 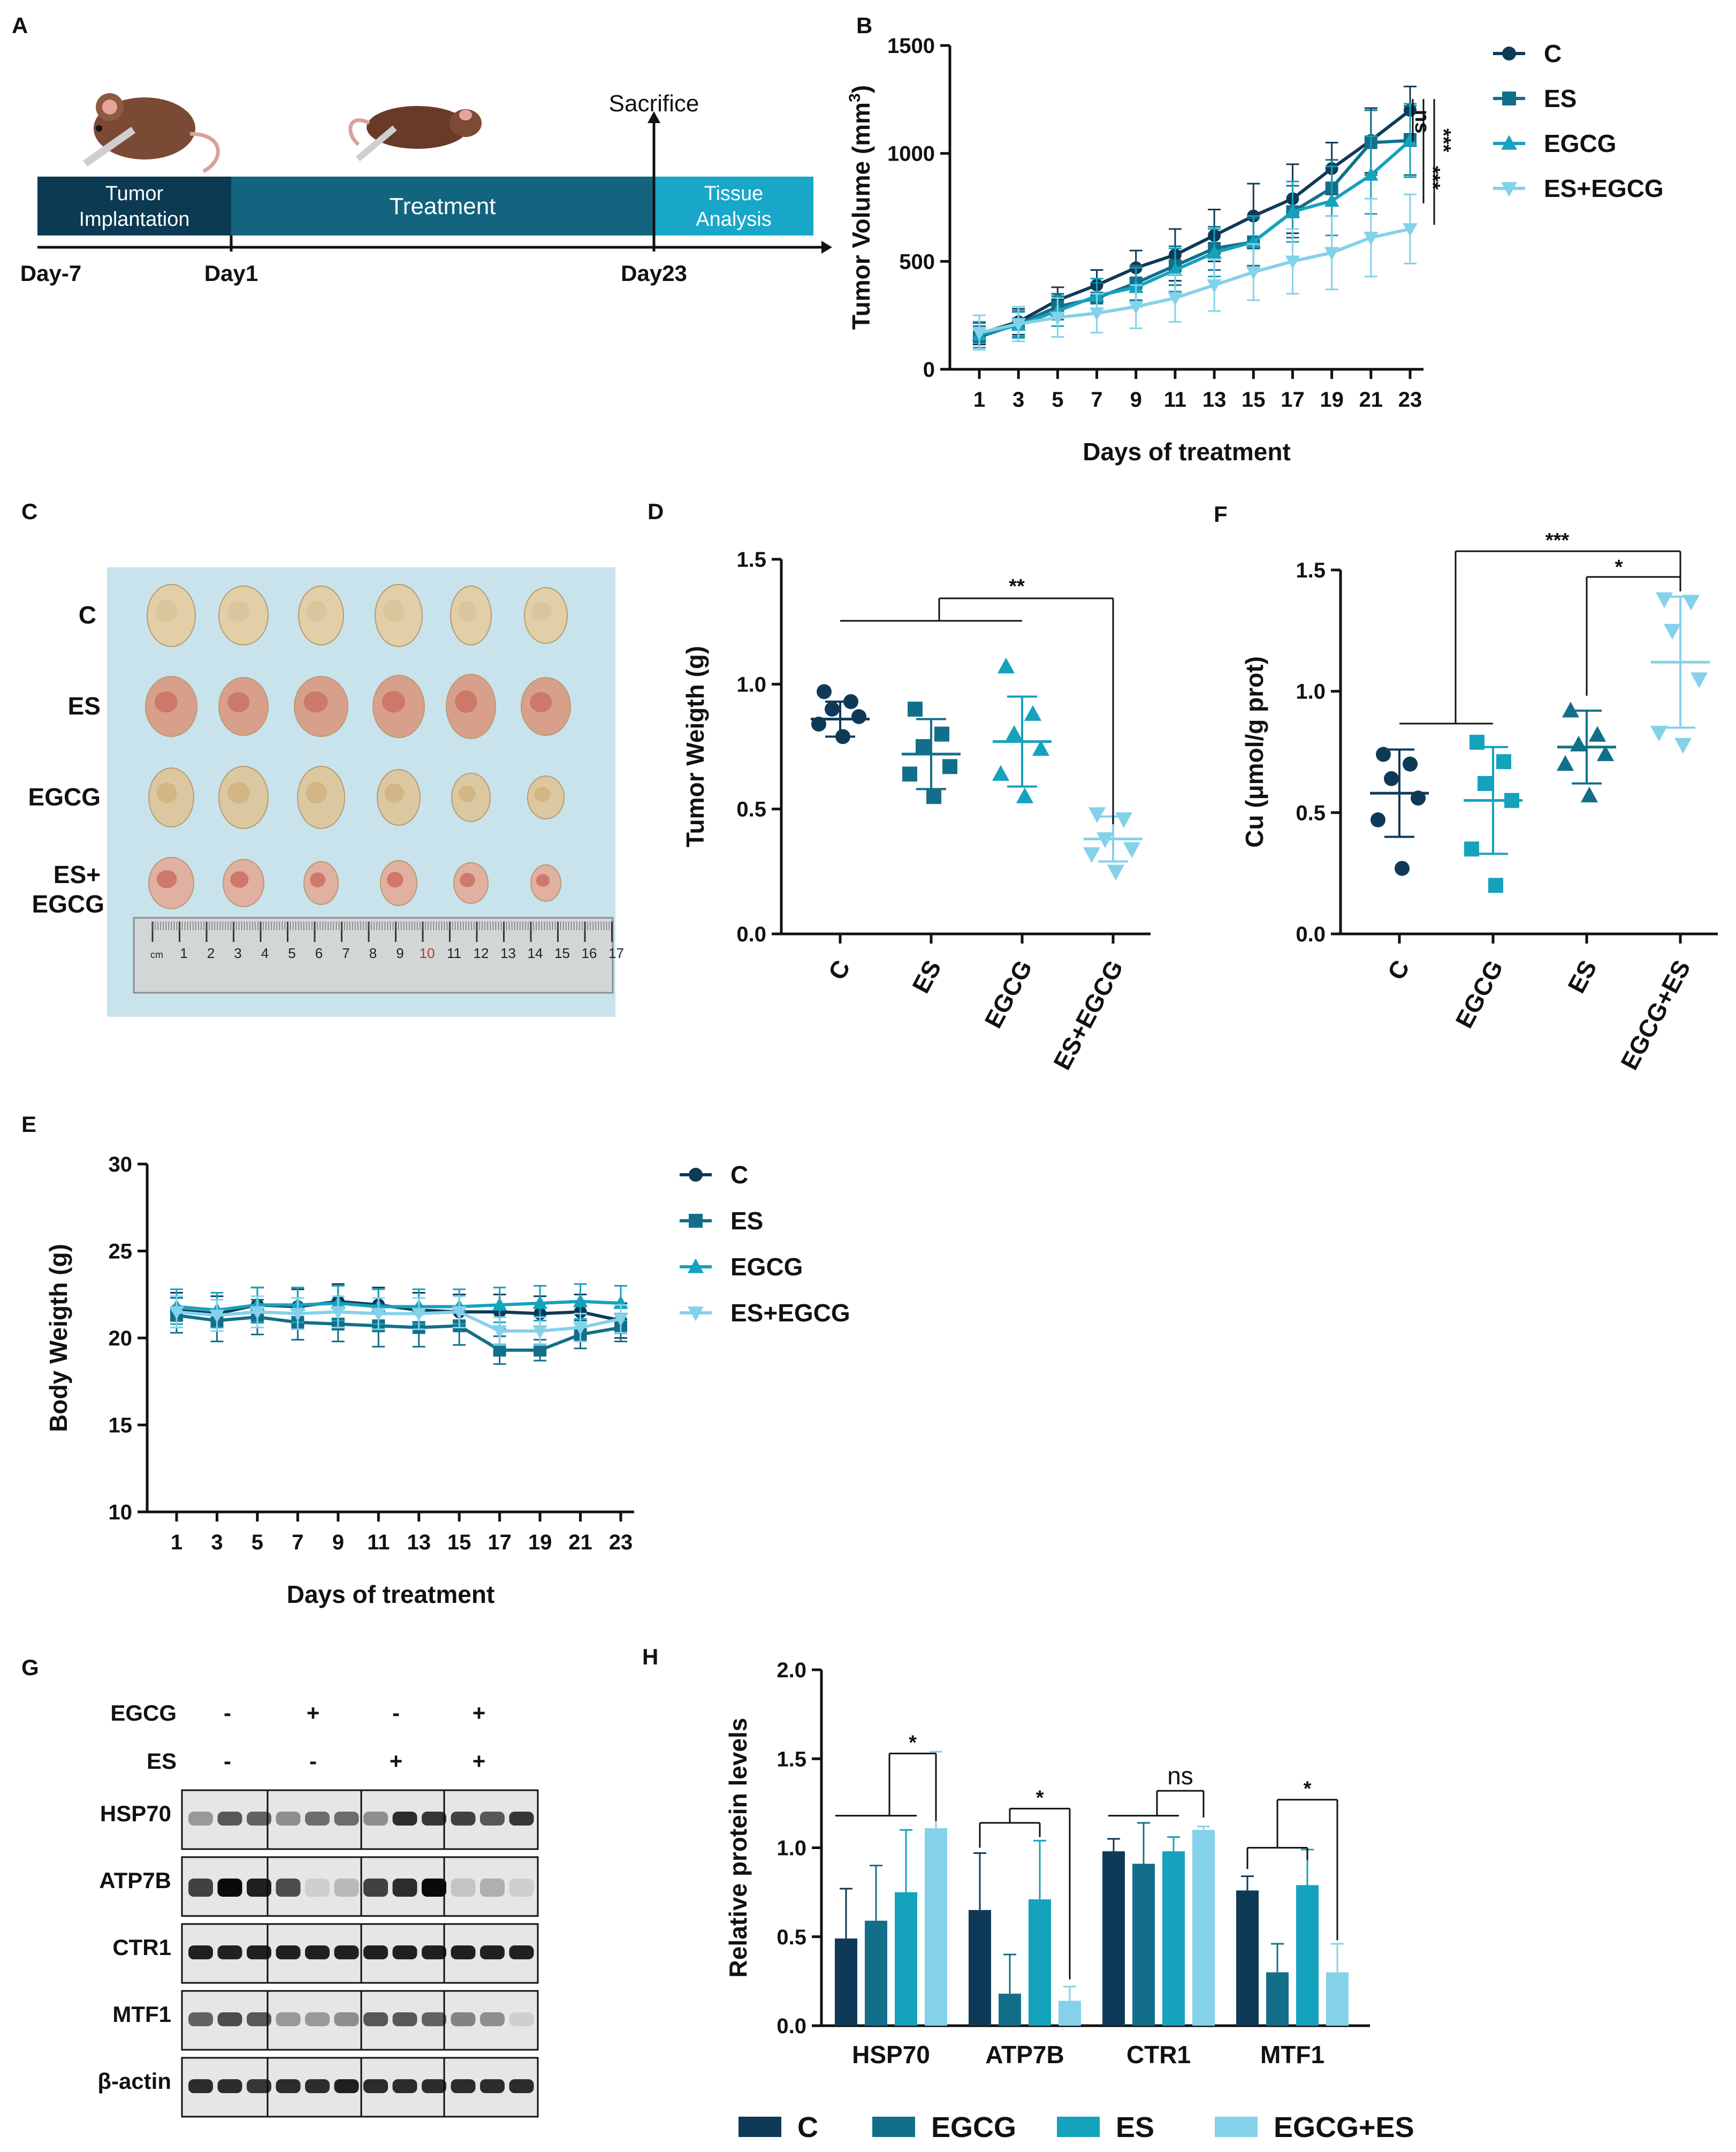 I want to click on series-egcg, so click(x=1195, y=226).